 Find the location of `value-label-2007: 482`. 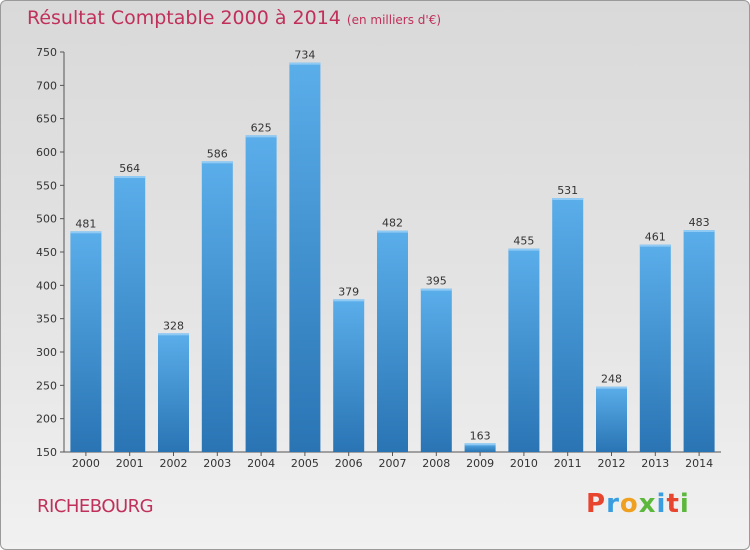

value-label-2007: 482 is located at coordinates (392, 223).